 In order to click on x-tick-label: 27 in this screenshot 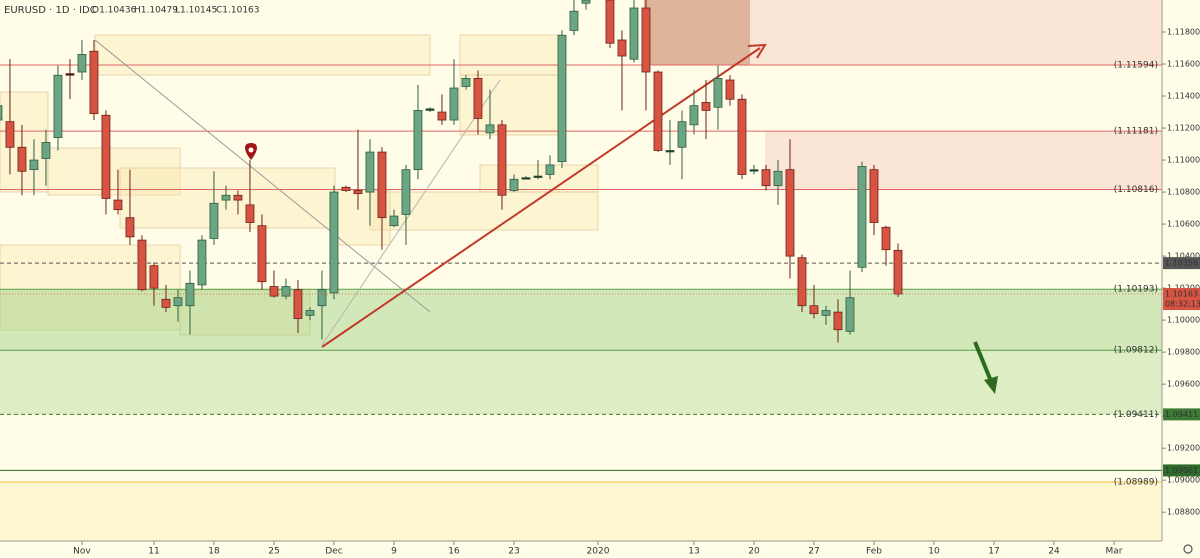, I will do `click(813, 552)`.